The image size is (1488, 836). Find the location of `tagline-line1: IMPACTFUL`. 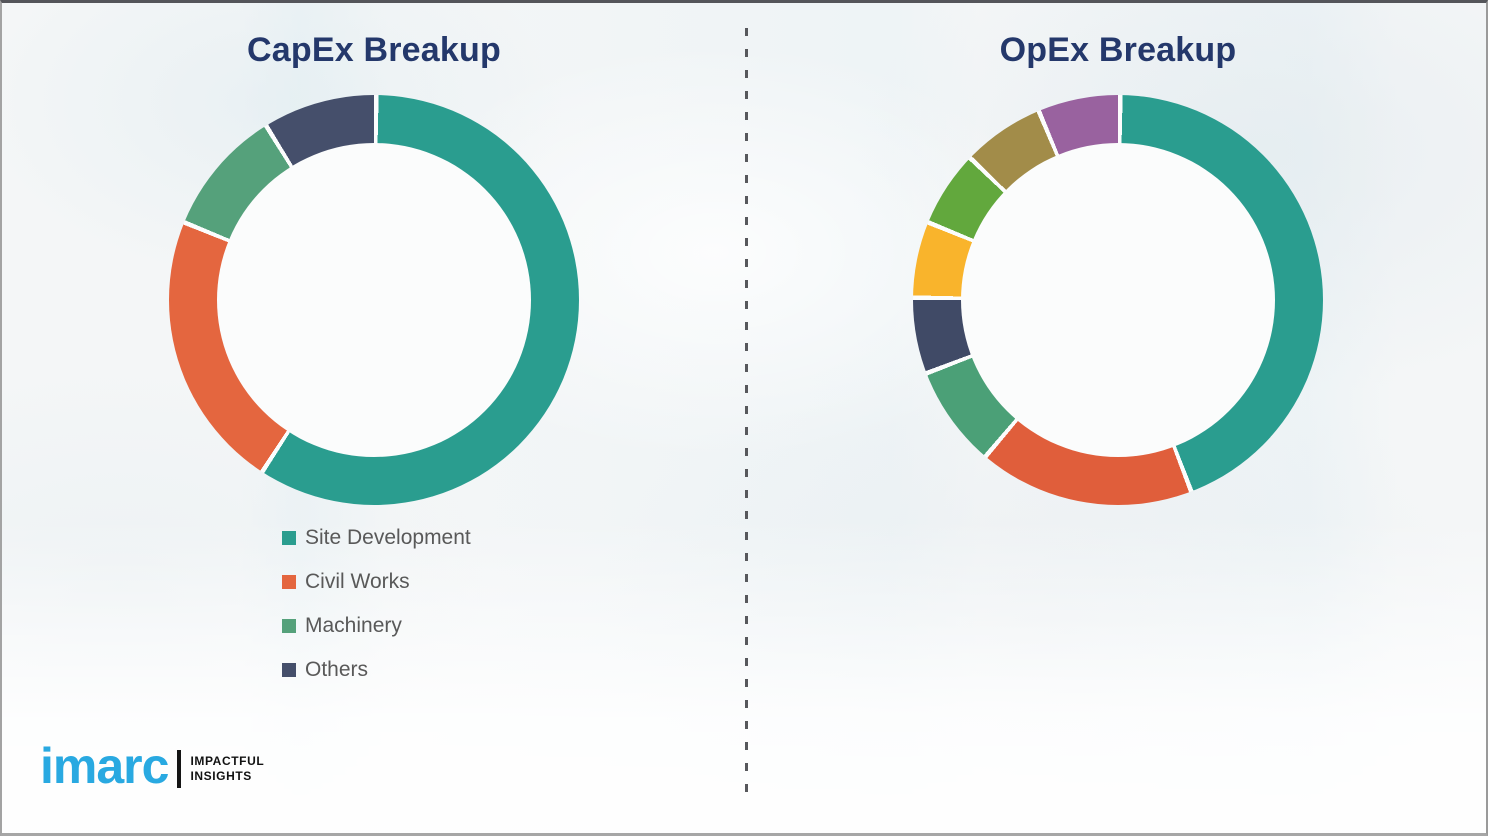

tagline-line1: IMPACTFUL is located at coordinates (227, 761).